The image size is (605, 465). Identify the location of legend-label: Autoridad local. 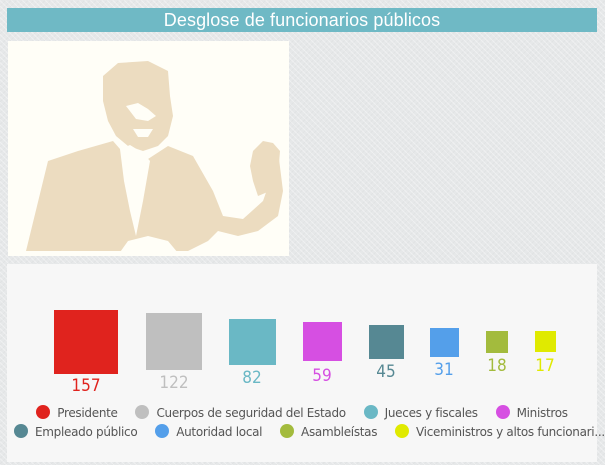
(219, 432).